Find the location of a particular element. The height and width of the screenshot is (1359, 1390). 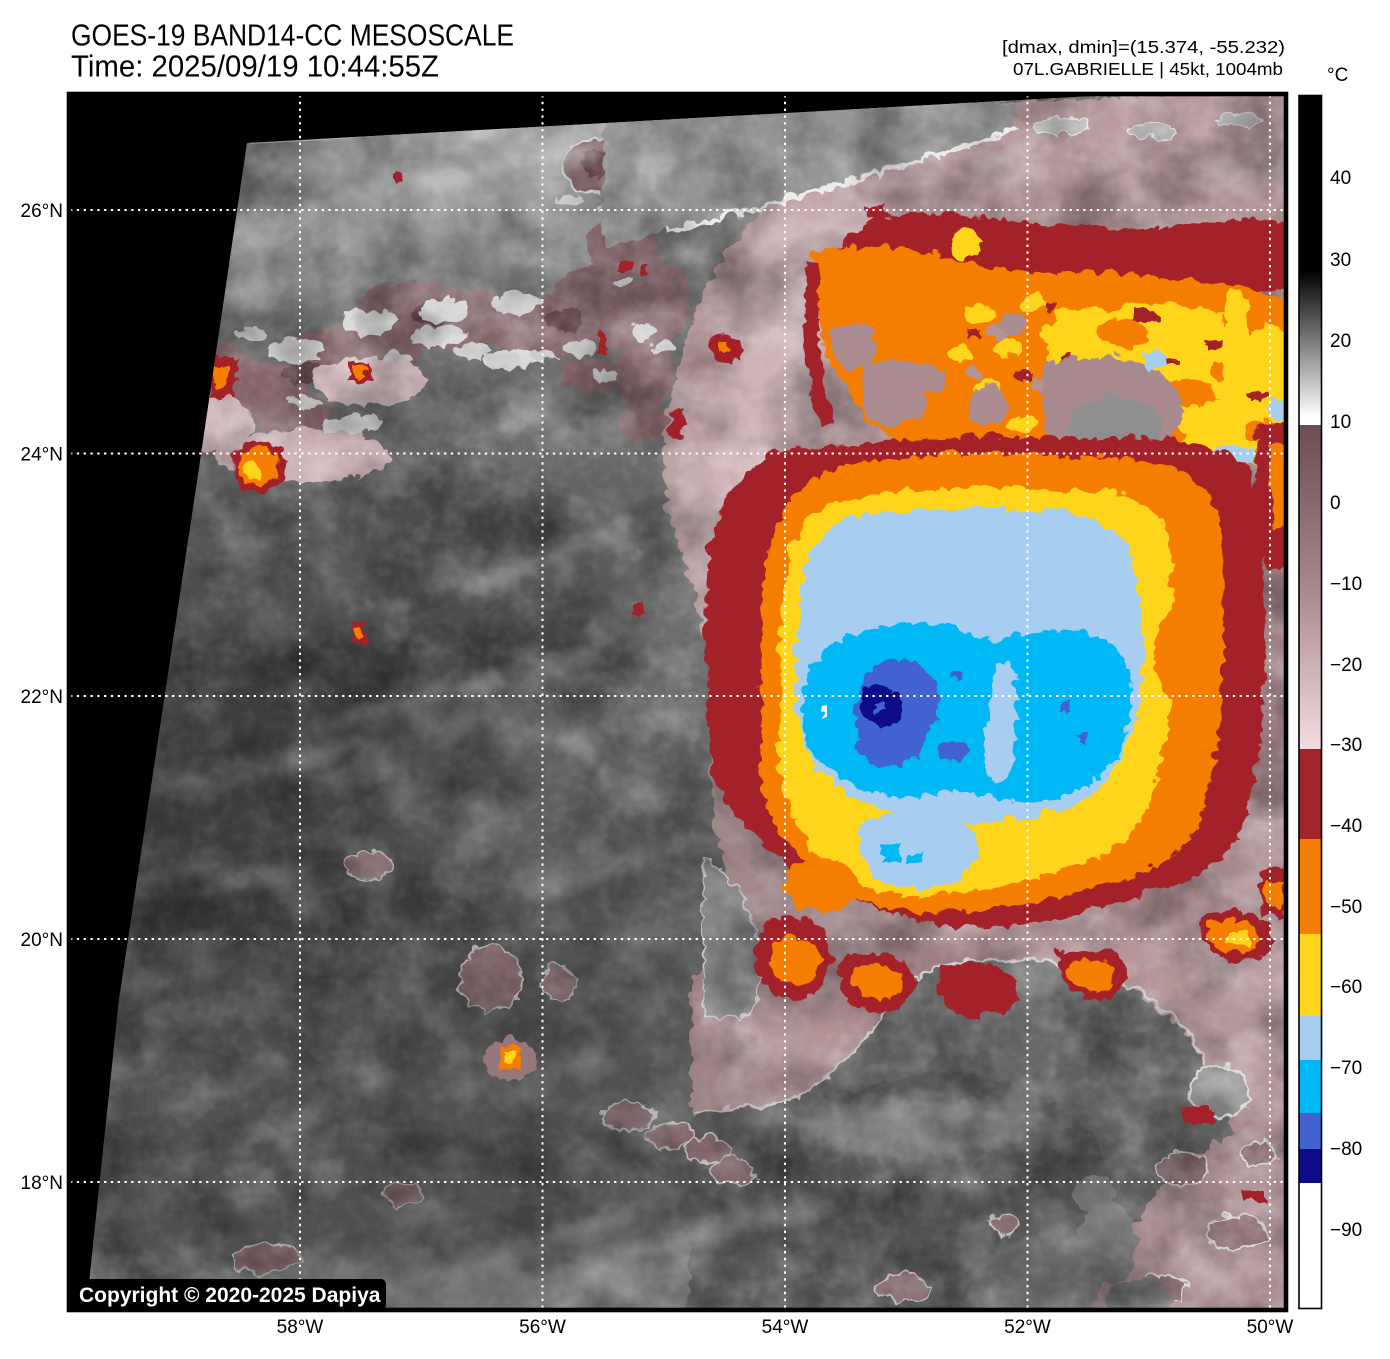

svg-text: −60 is located at coordinates (1346, 987).